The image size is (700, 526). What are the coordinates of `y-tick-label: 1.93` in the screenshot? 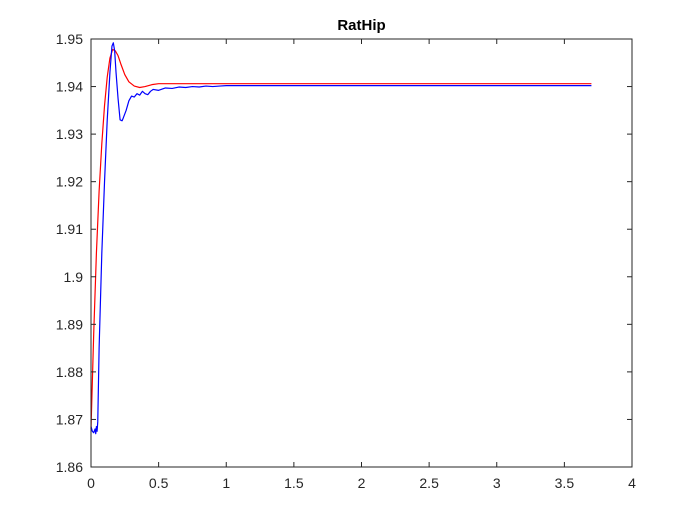 It's located at (69, 134).